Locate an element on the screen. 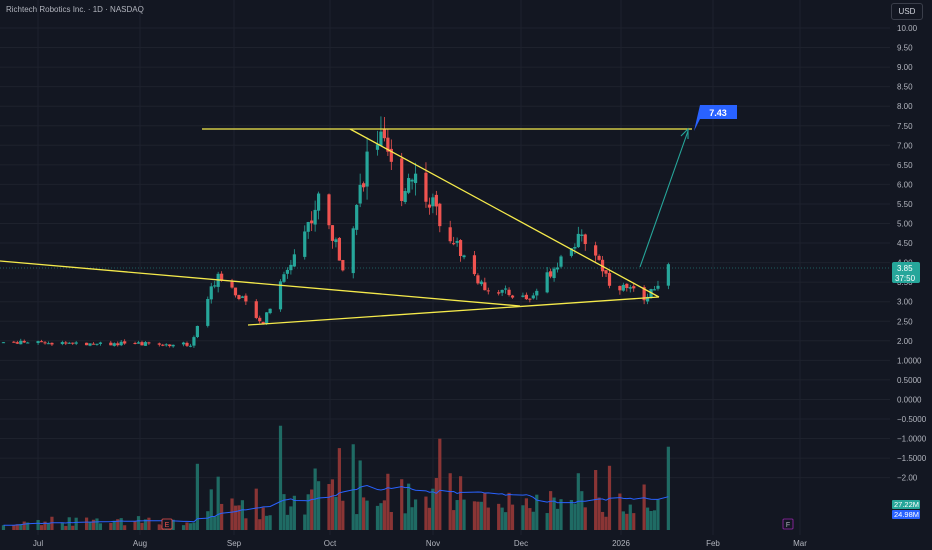 The width and height of the screenshot is (932, 550). price-tick-label: 1.0000 is located at coordinates (909, 360).